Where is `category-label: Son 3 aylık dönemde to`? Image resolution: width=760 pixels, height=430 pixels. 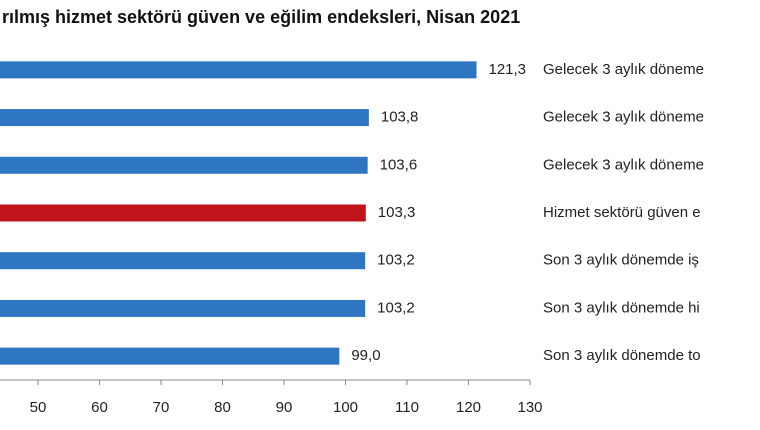 category-label: Son 3 aylık dönemde to is located at coordinates (622, 355).